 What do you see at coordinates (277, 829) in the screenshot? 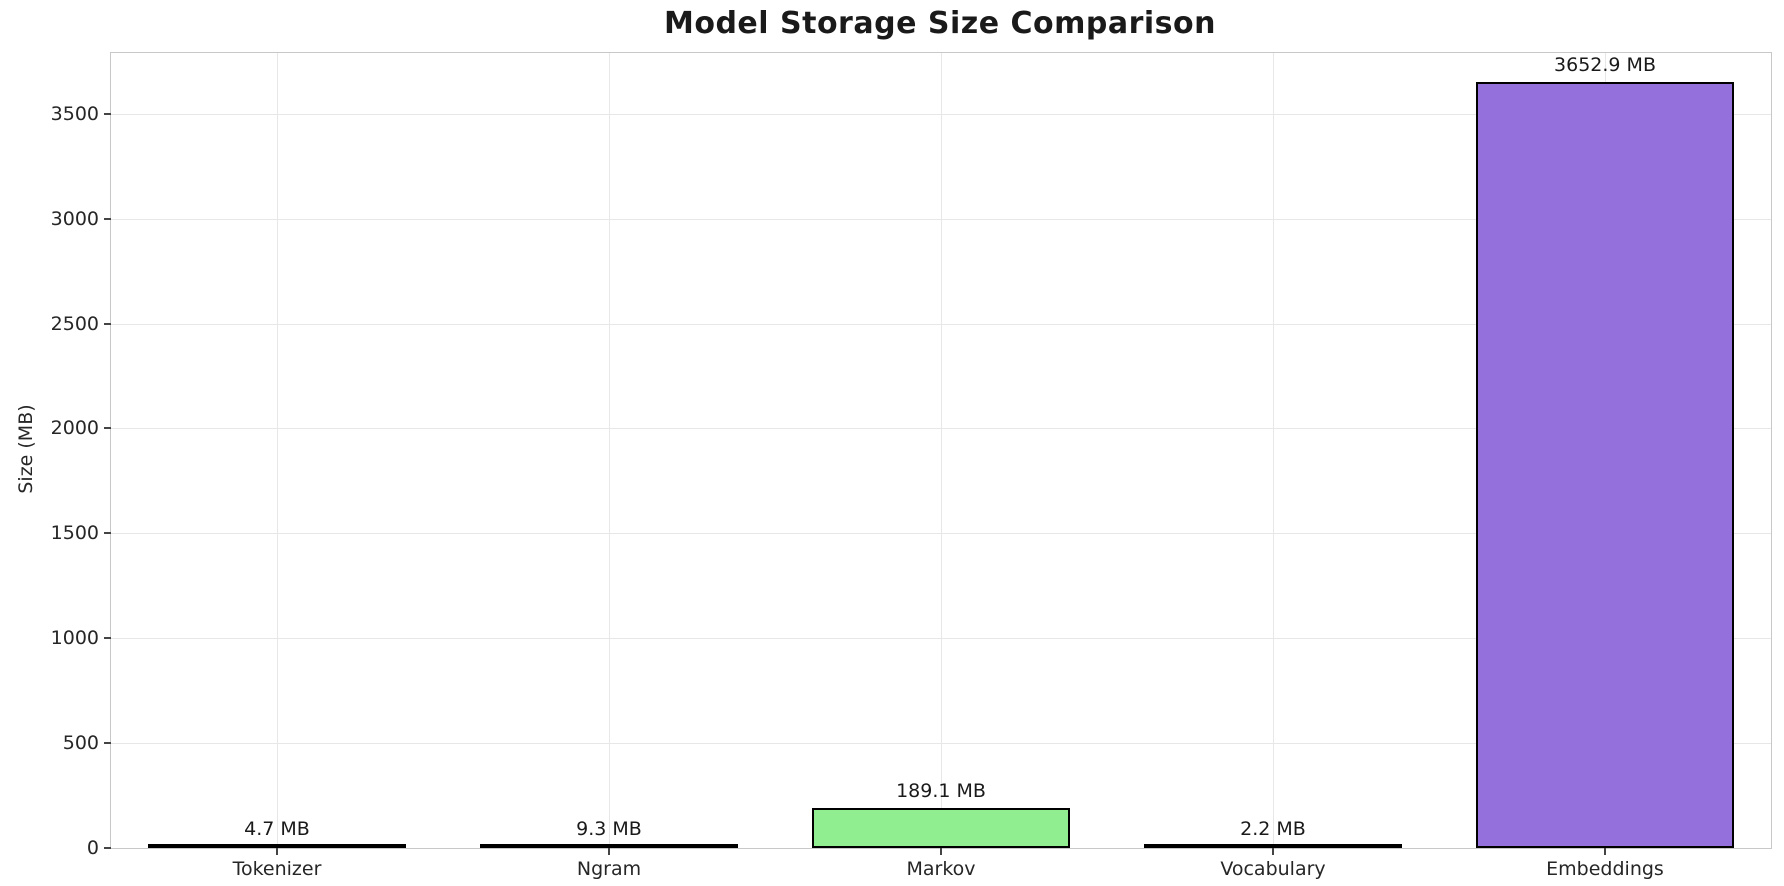
I see `value-label-tokenizer: 4.7 MB` at bounding box center [277, 829].